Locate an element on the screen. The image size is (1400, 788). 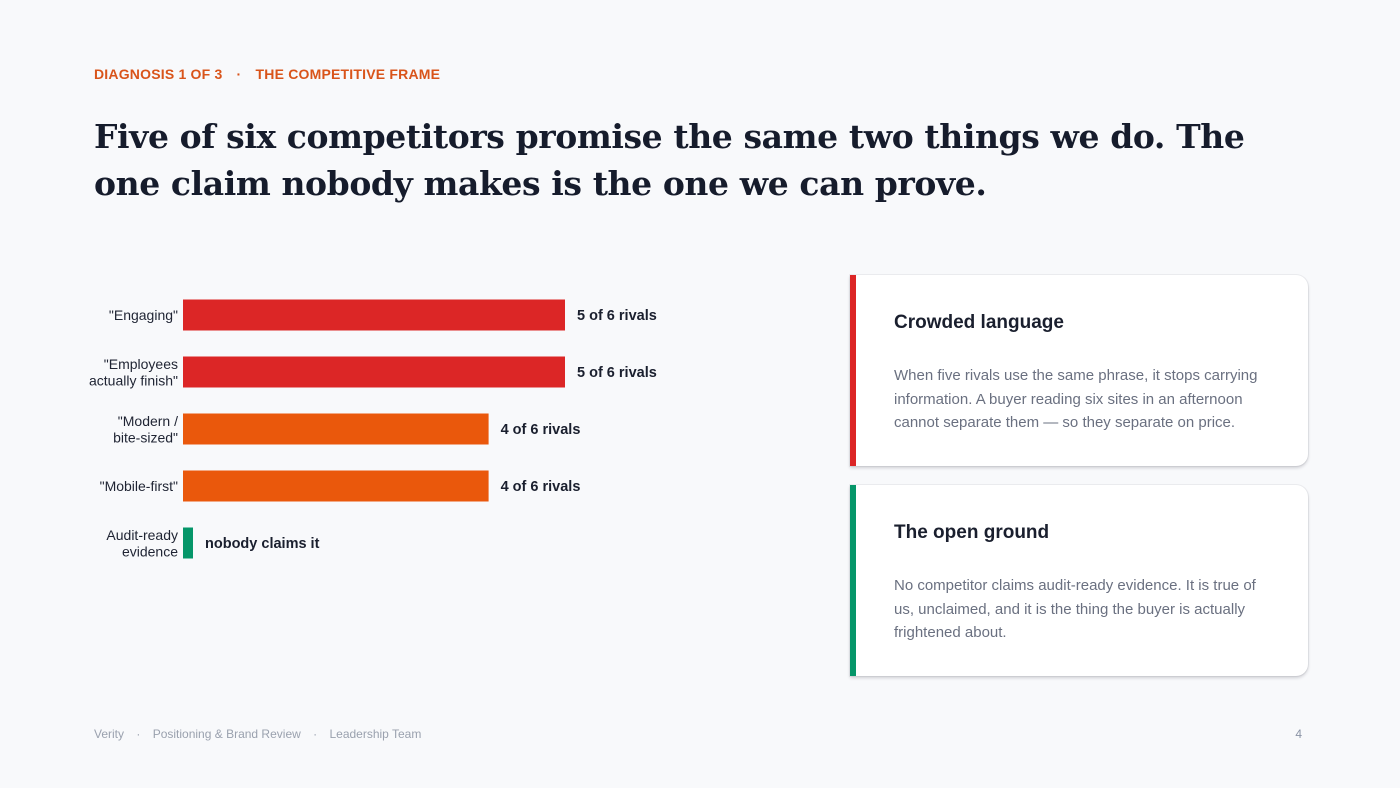
footer-brand: Verity is located at coordinates (109, 734).